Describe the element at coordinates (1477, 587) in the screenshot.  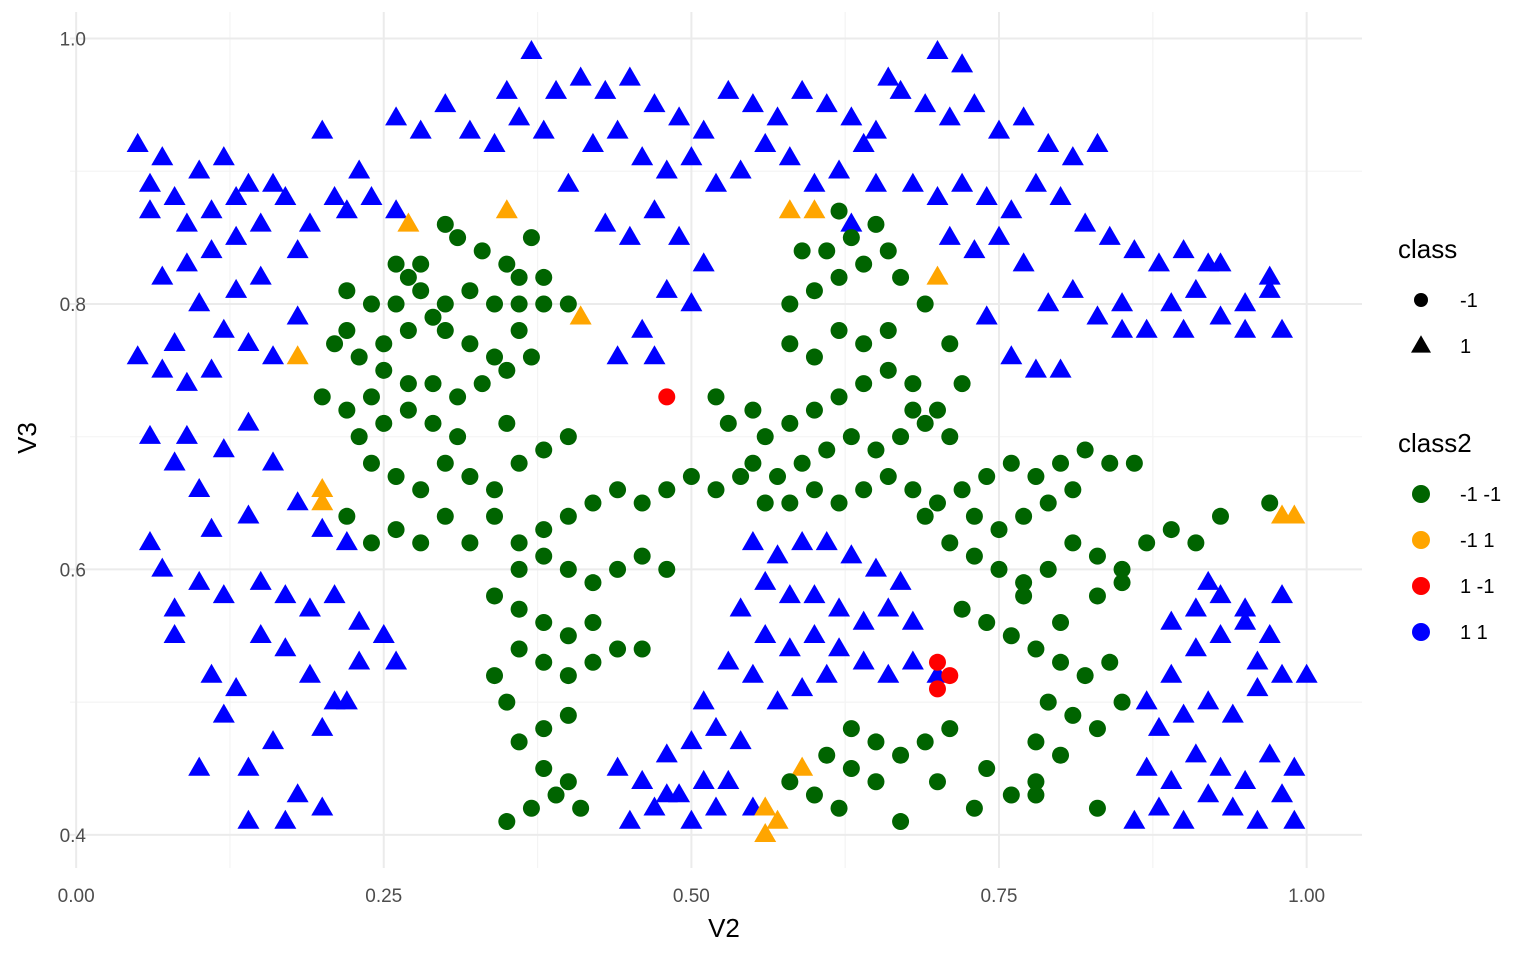
I see `legend-label: 1 -1` at that location.